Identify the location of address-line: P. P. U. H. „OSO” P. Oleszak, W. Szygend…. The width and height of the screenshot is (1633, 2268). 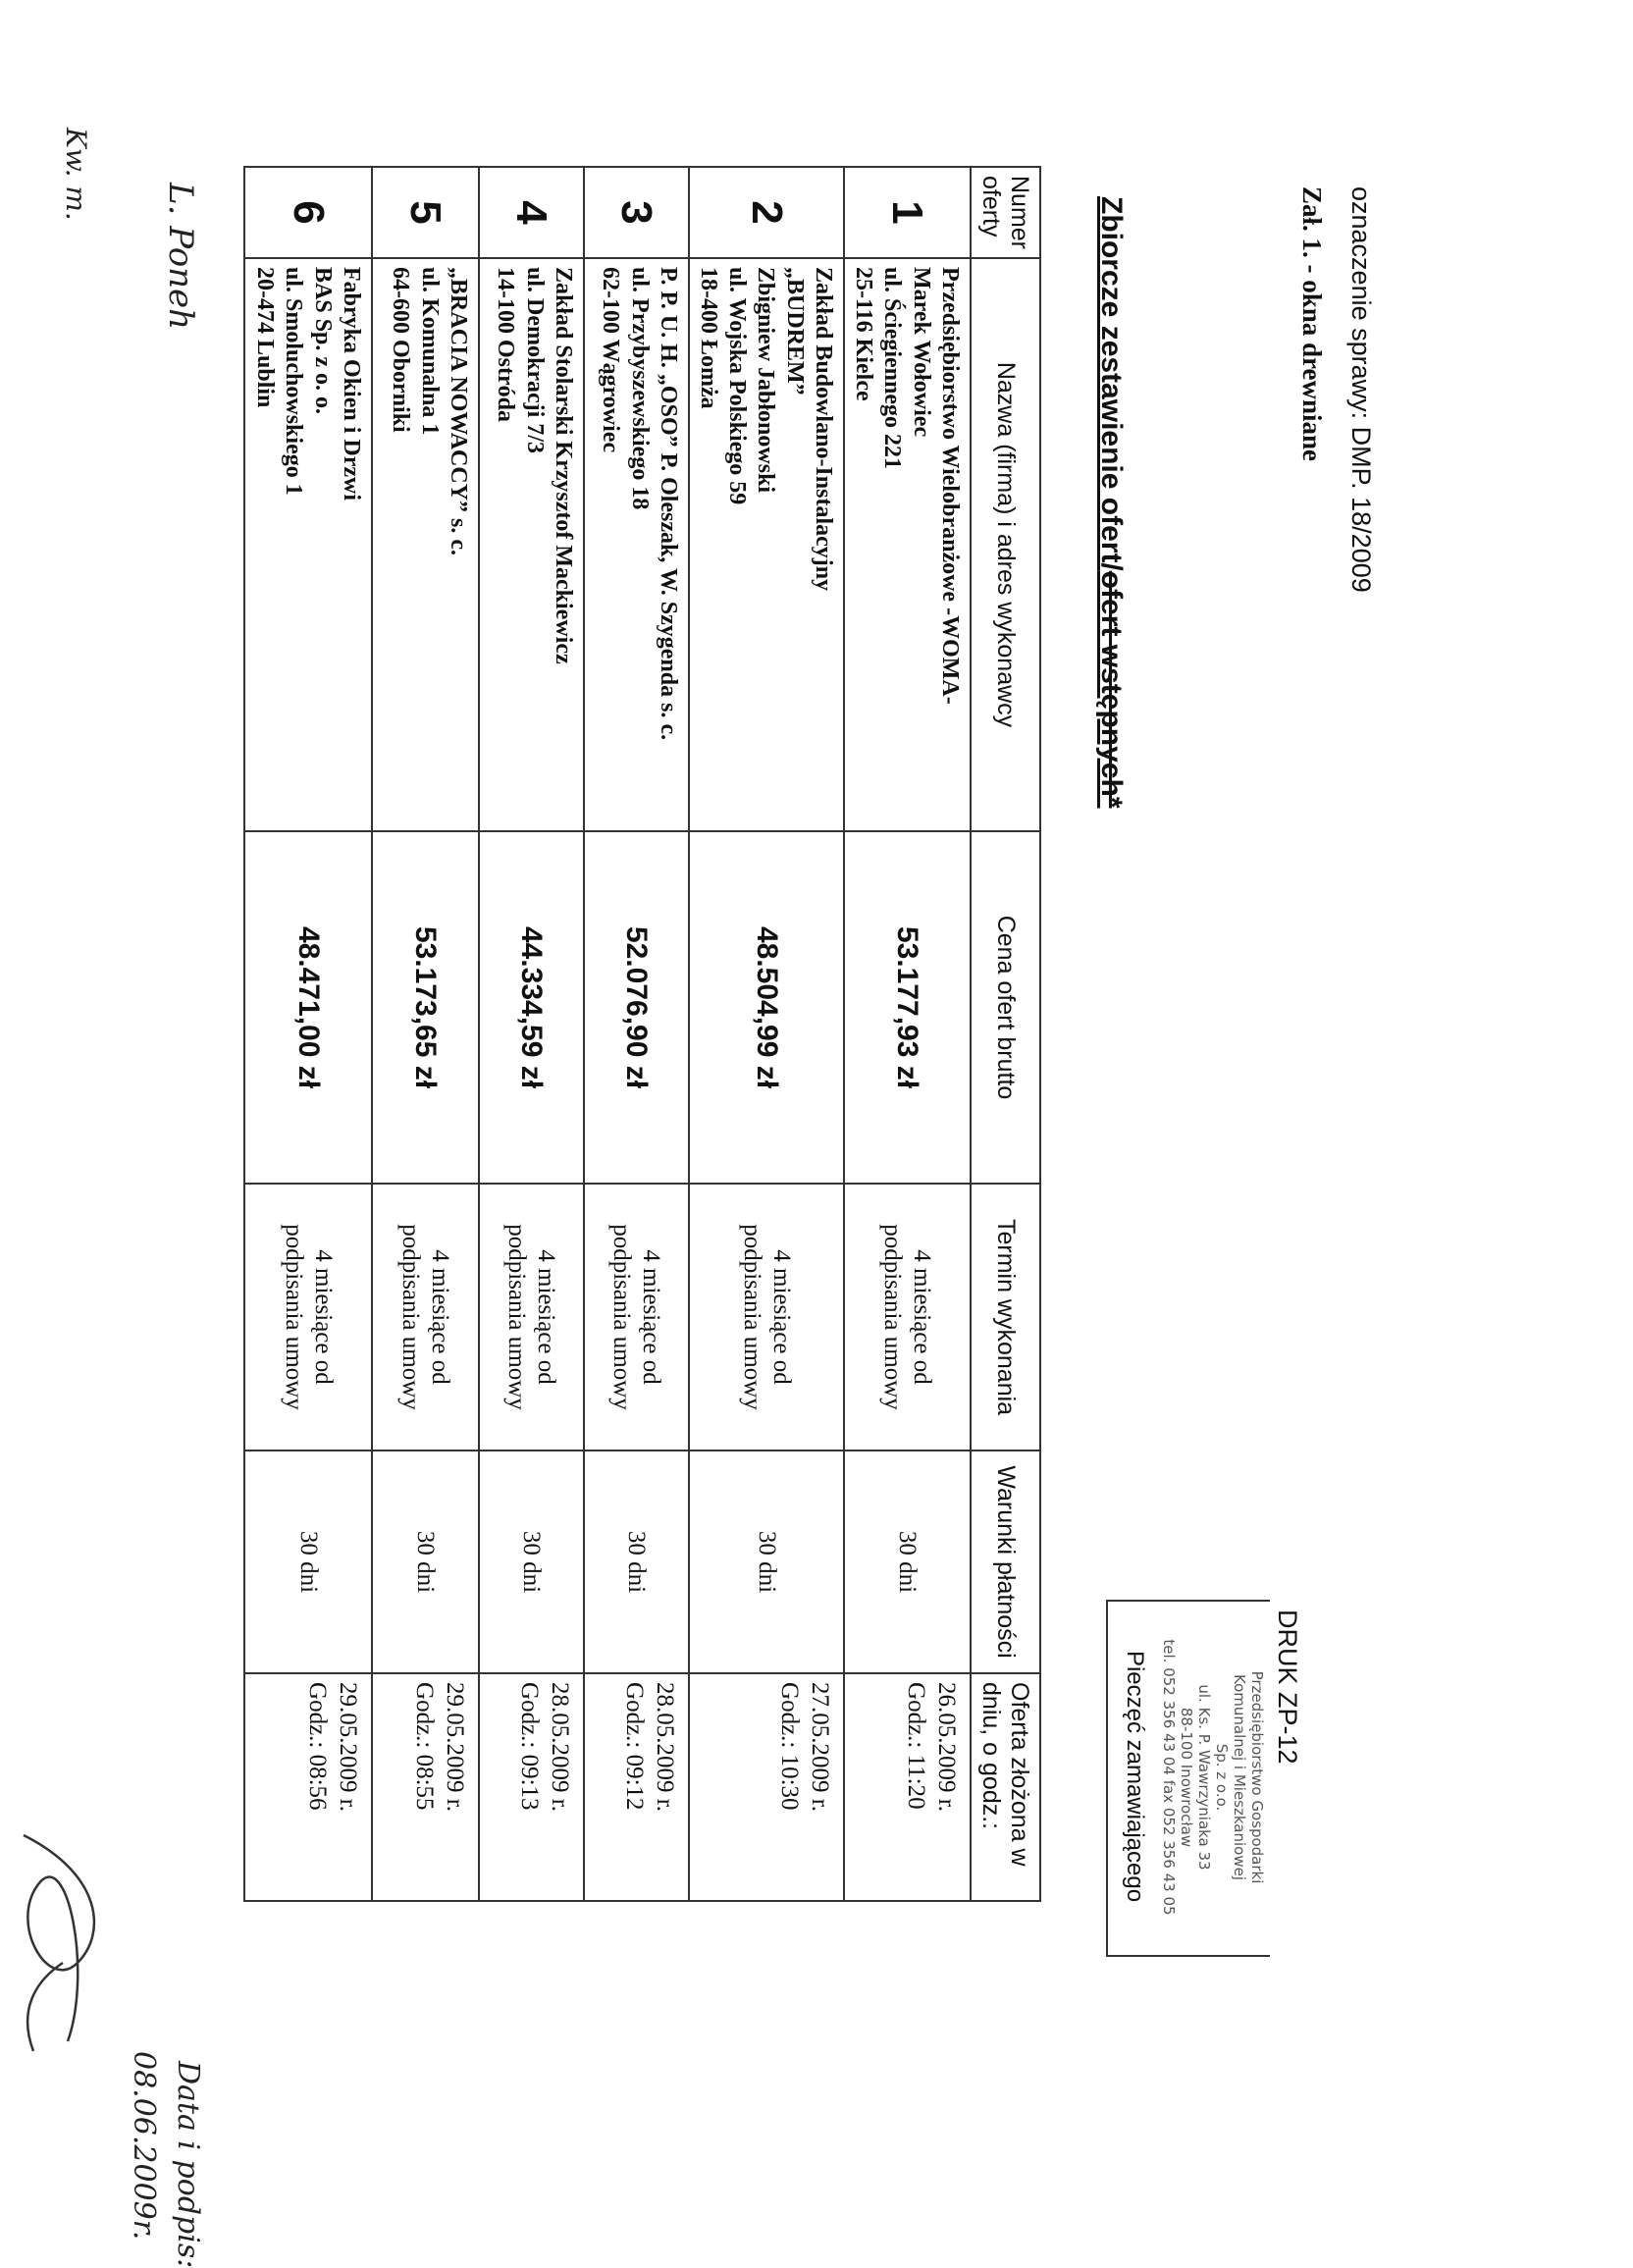
(669, 504).